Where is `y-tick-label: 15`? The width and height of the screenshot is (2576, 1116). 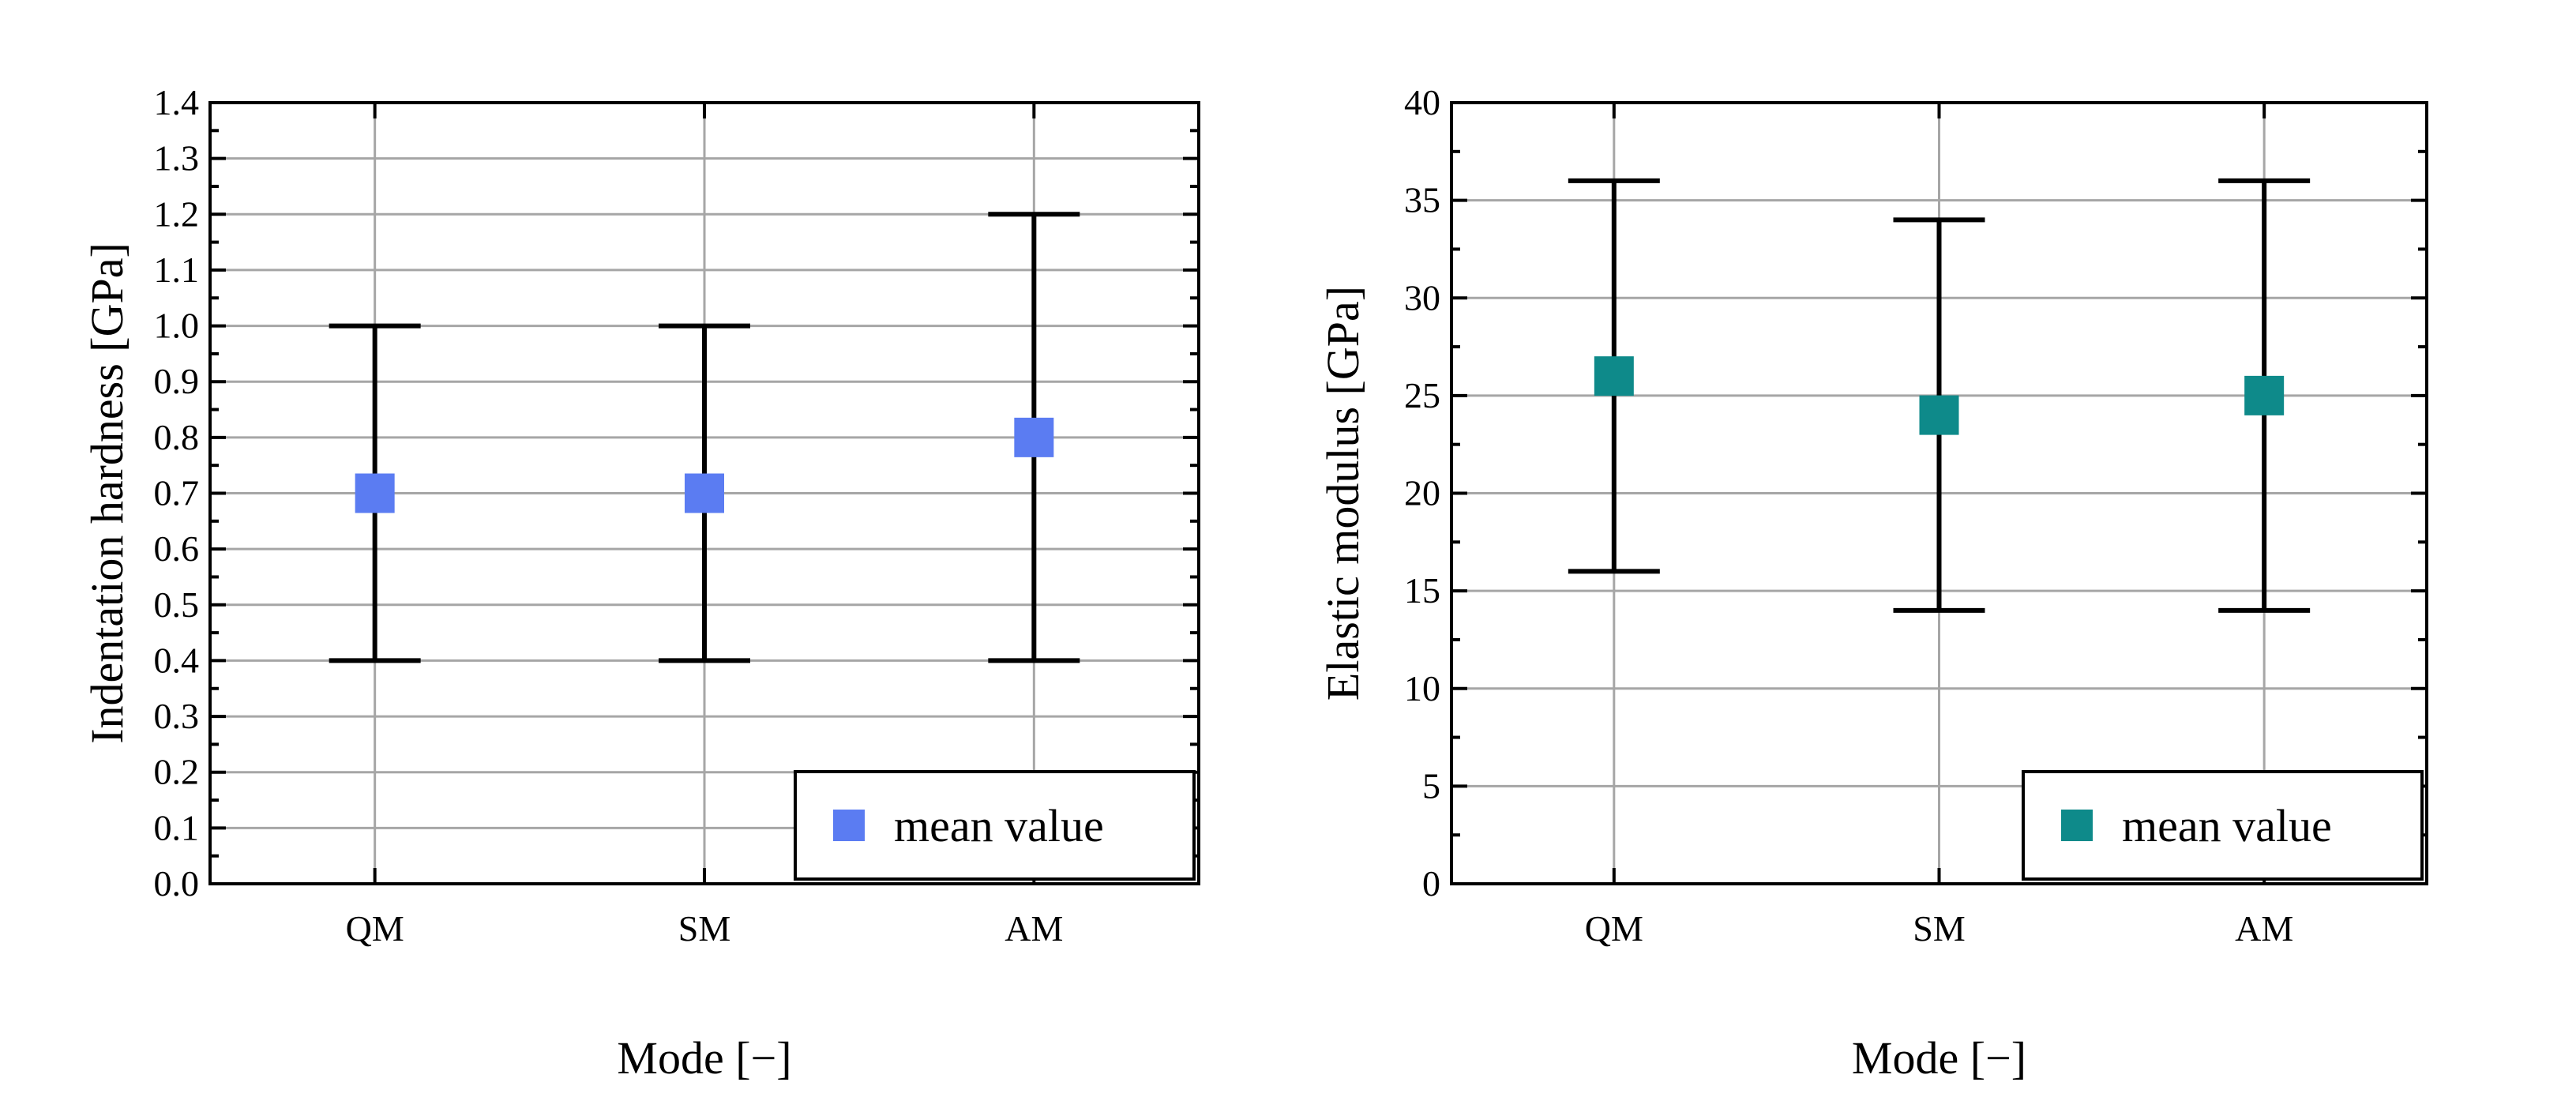
y-tick-label: 15 is located at coordinates (1422, 590).